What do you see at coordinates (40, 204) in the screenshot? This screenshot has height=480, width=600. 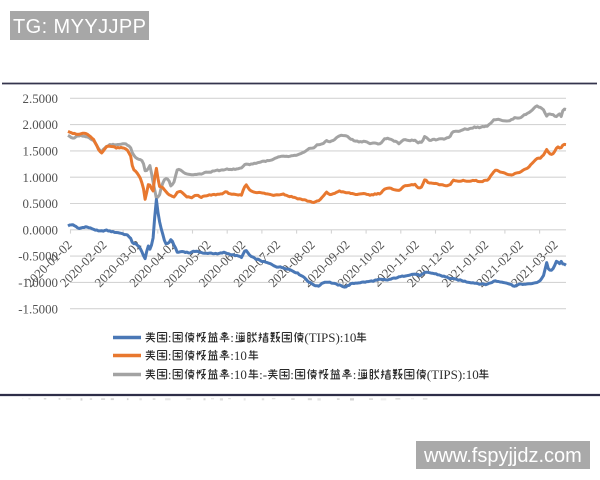 I see `svg-text: 0.5000` at bounding box center [40, 204].